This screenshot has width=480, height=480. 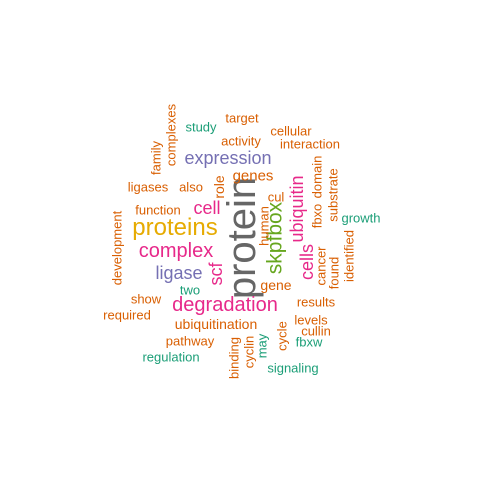 I want to click on word-signaling: signaling, so click(x=293, y=368).